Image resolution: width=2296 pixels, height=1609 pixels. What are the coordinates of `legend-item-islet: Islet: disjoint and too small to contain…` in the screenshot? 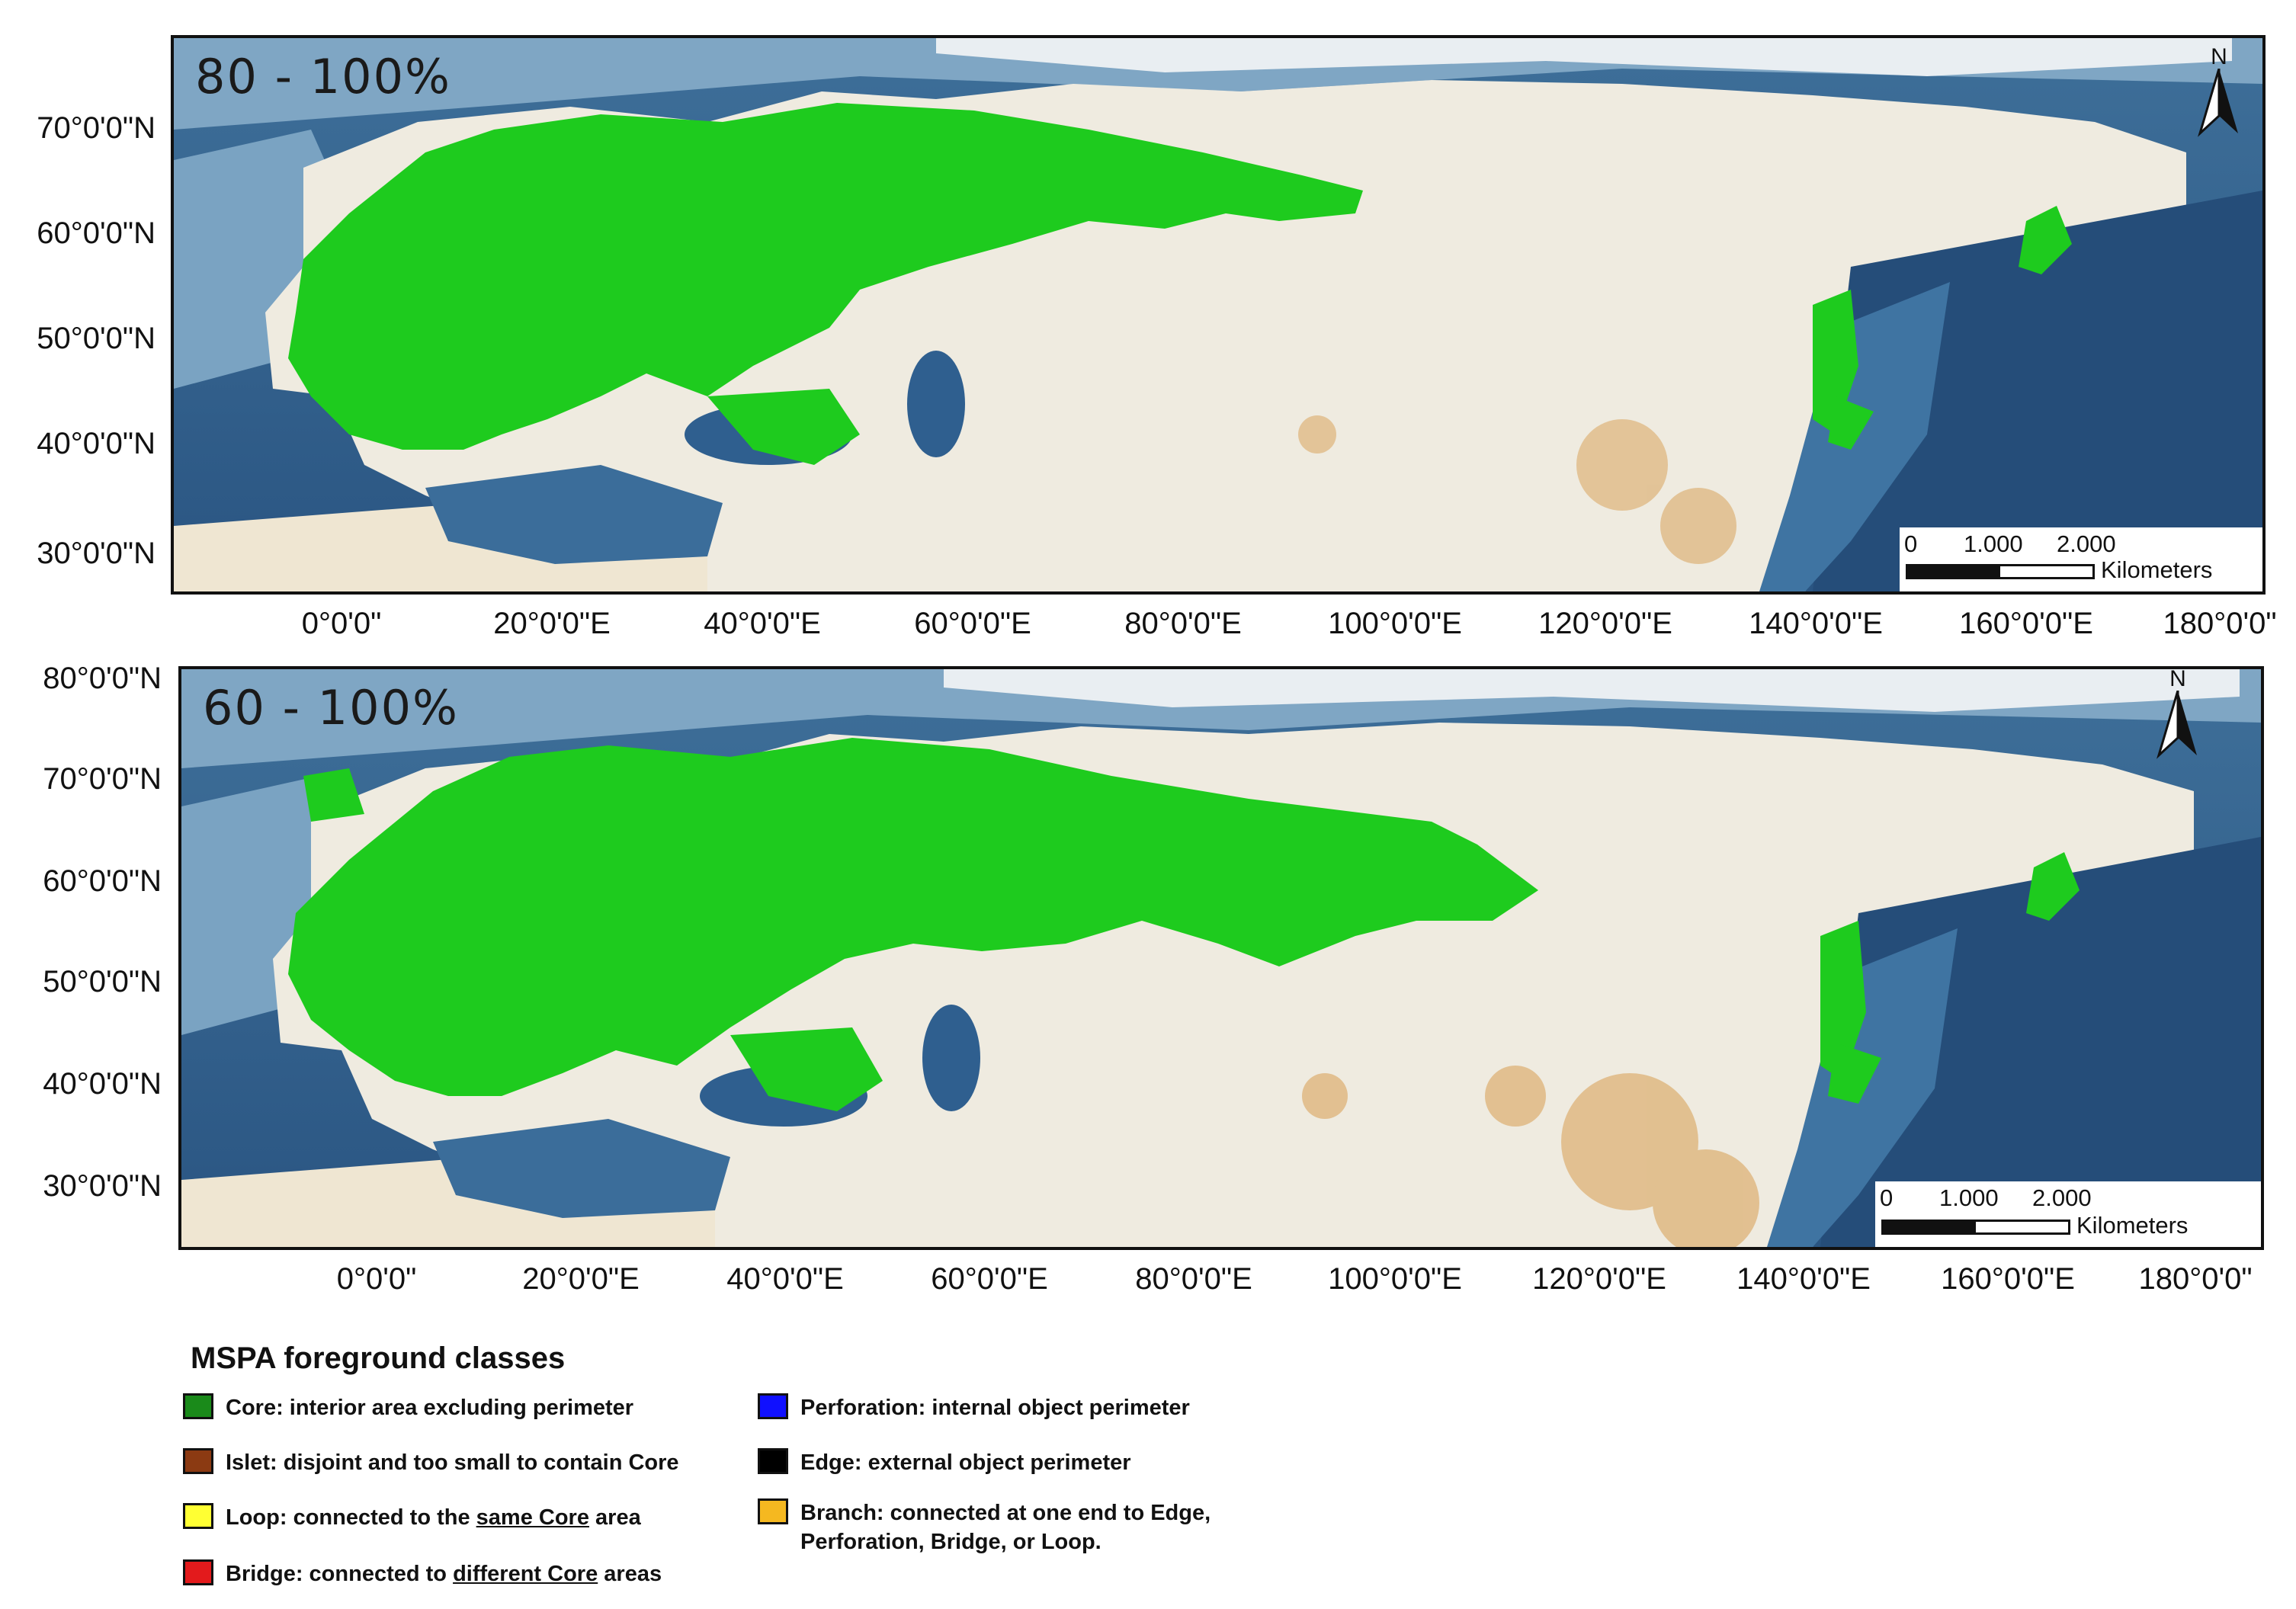 It's located at (431, 1462).